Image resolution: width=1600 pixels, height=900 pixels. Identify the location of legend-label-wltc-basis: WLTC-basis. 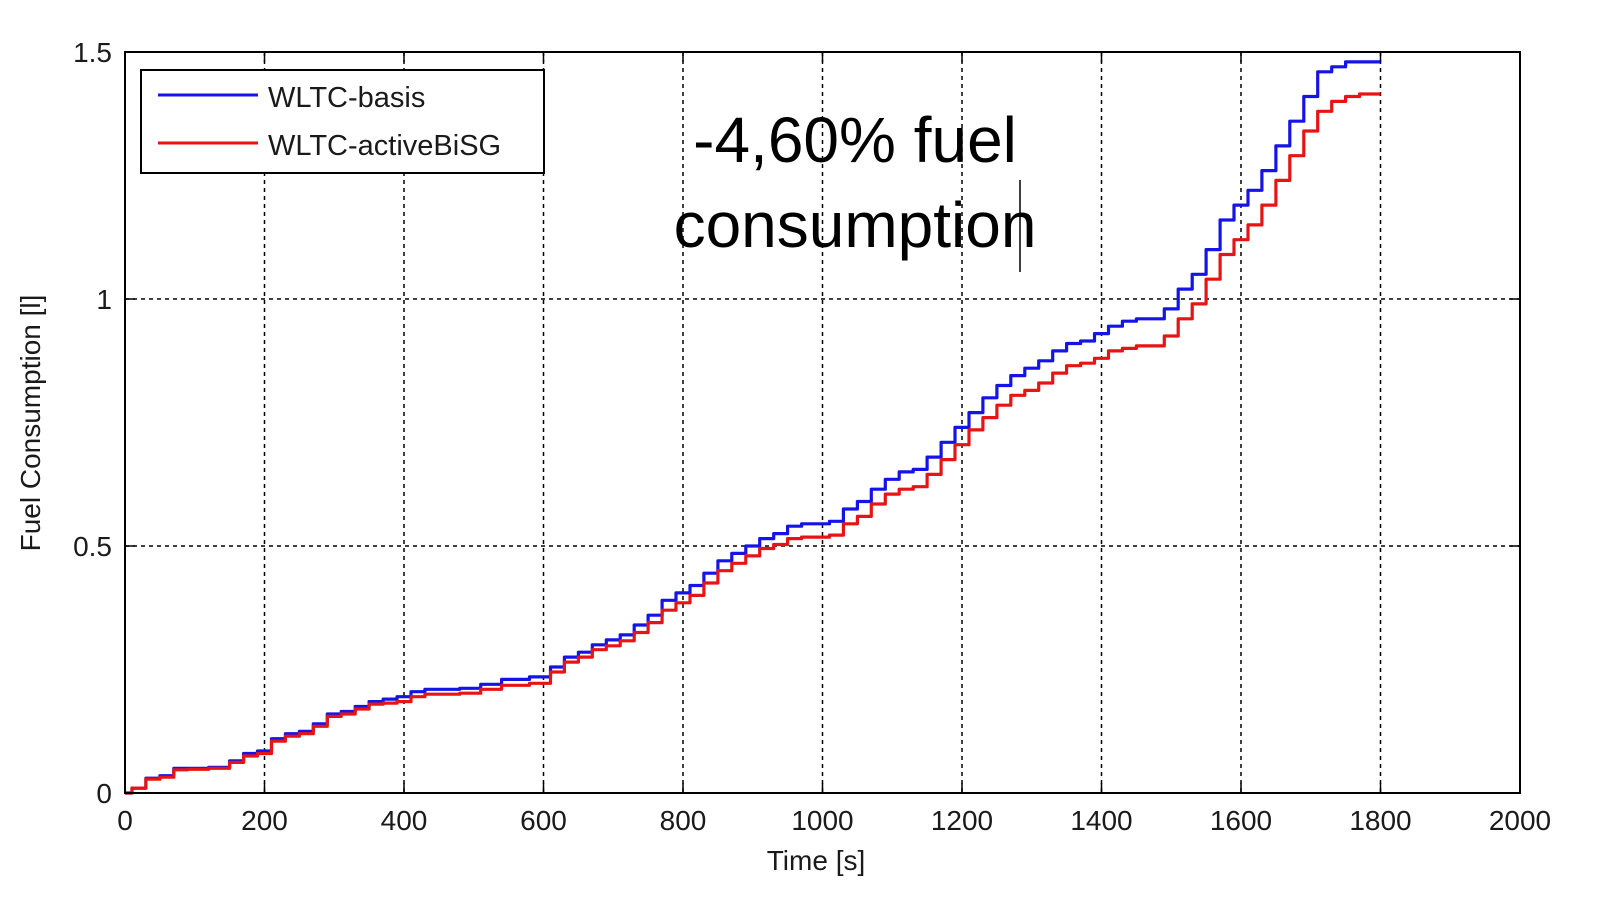
(346, 98).